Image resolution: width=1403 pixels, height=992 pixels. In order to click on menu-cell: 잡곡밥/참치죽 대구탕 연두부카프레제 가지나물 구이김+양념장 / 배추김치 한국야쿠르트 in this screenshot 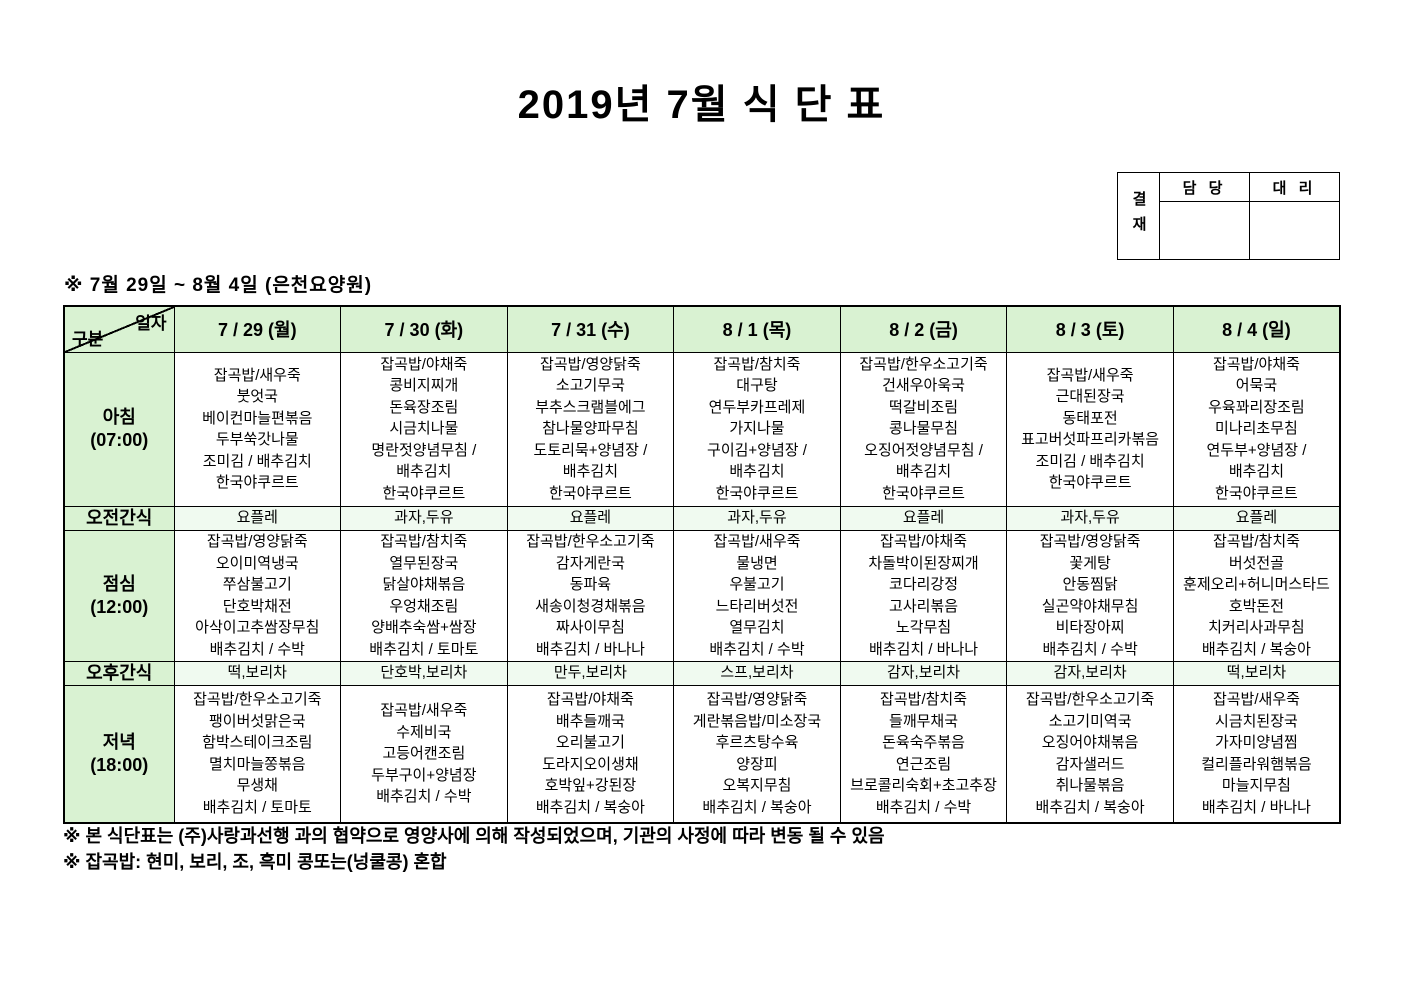, I will do `click(757, 429)`.